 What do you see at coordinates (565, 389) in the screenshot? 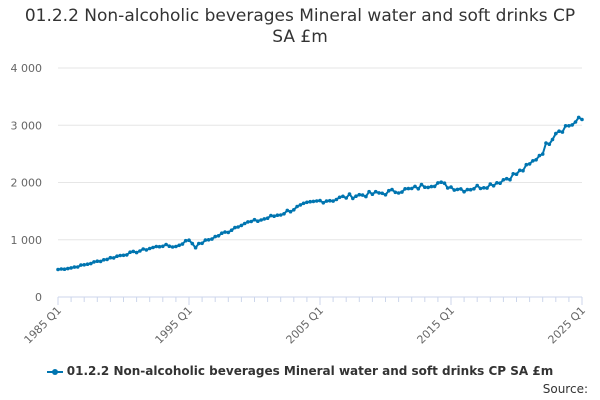
I see `source-label: Source:` at bounding box center [565, 389].